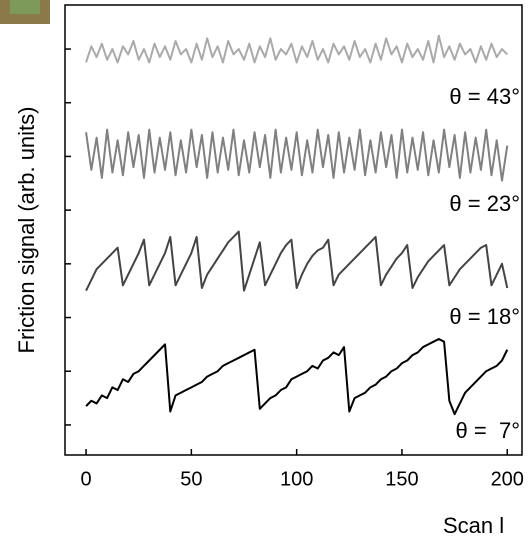  What do you see at coordinates (488, 430) in the screenshot?
I see `angle-label: θ = 7°` at bounding box center [488, 430].